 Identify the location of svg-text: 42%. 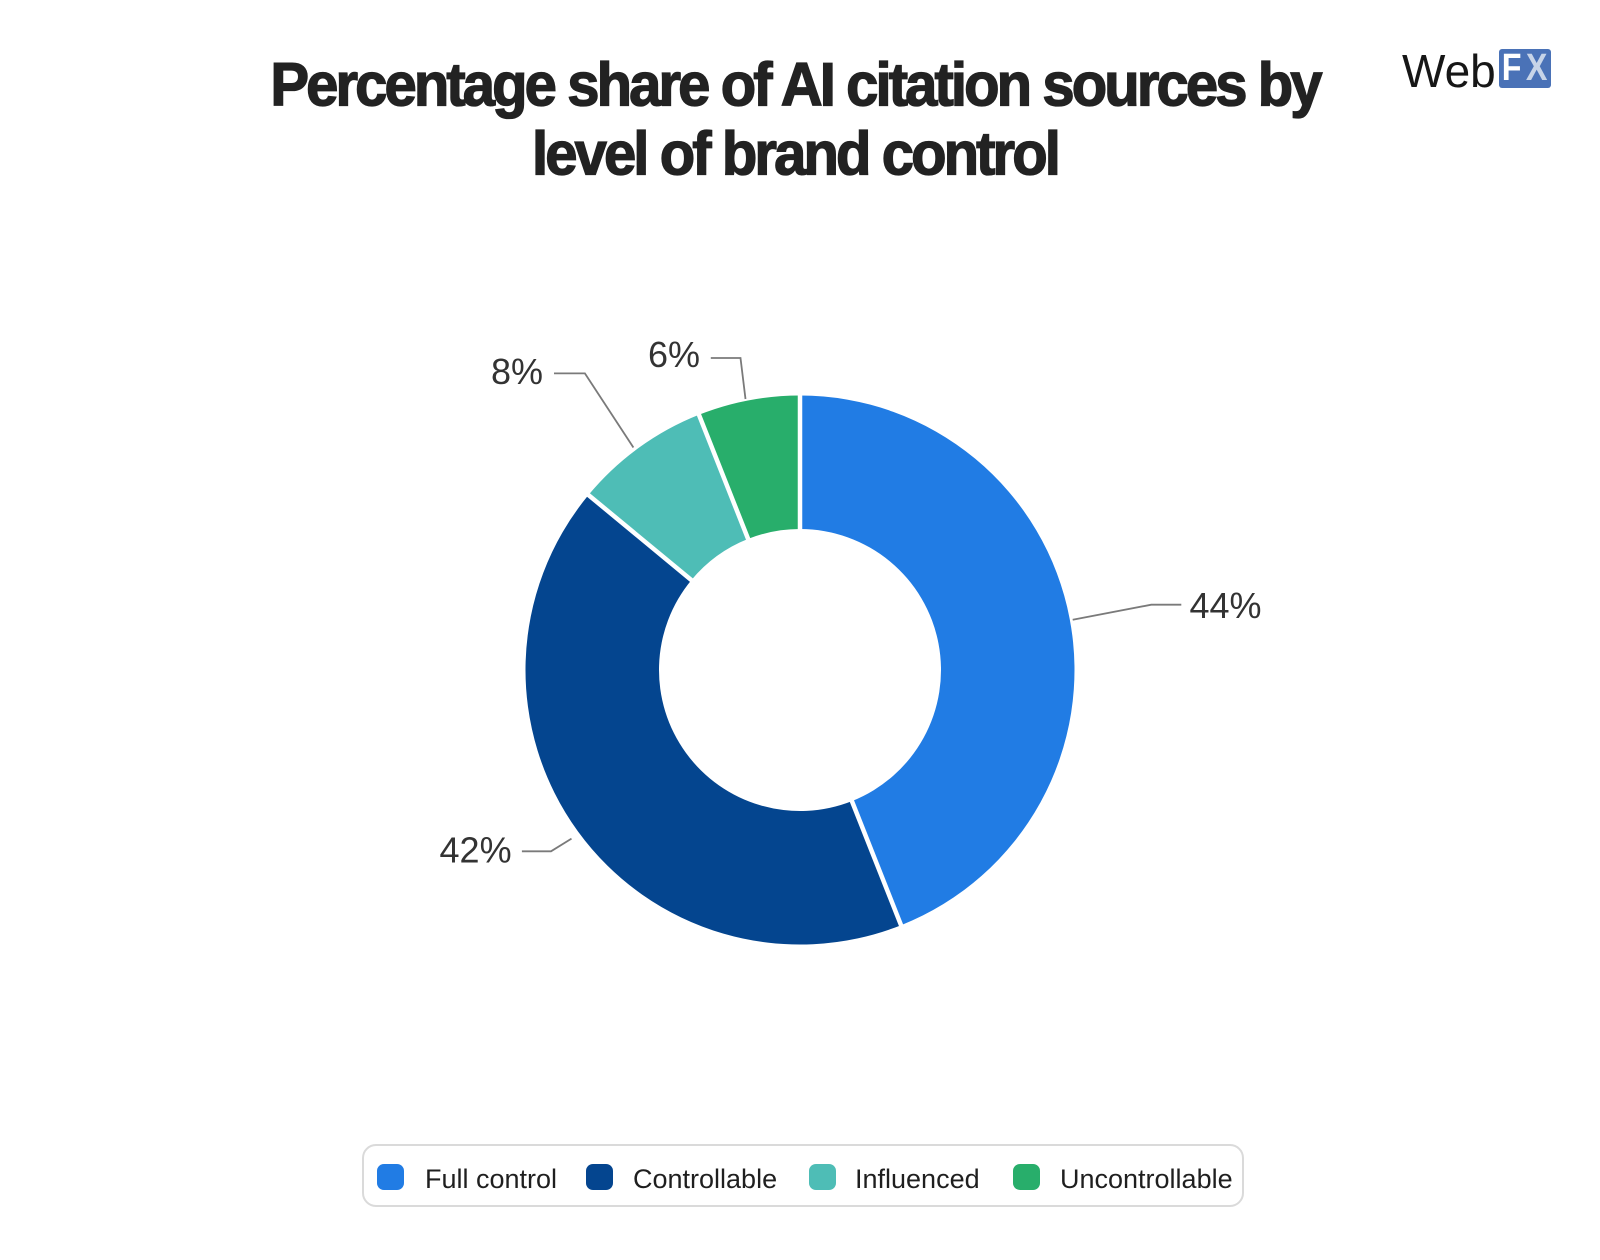
(476, 850).